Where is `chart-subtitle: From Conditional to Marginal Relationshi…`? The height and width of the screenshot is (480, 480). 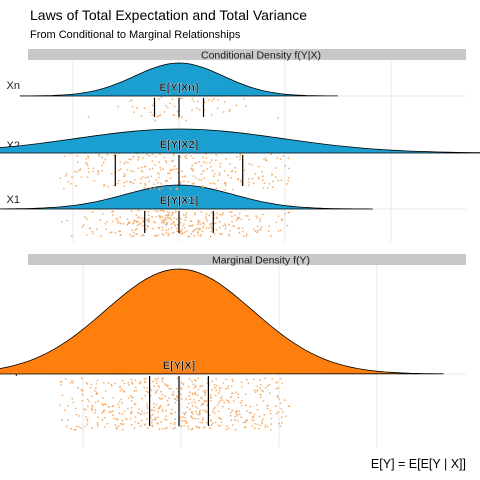 chart-subtitle: From Conditional to Marginal Relationshi… is located at coordinates (135, 35).